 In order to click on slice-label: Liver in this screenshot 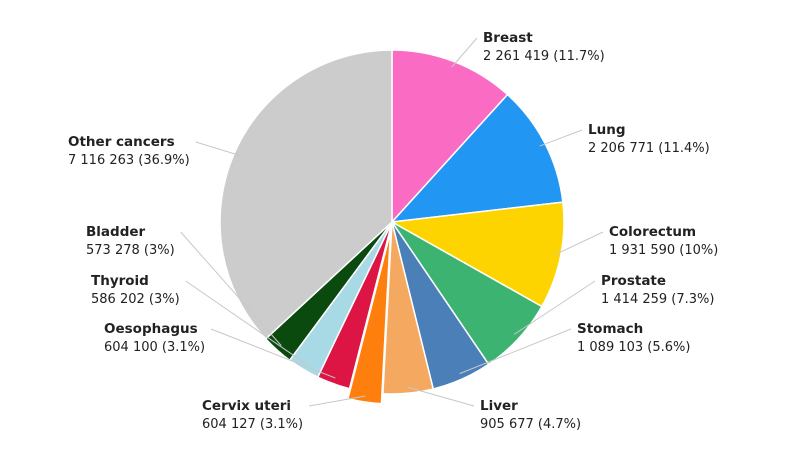, I will do `click(499, 406)`.